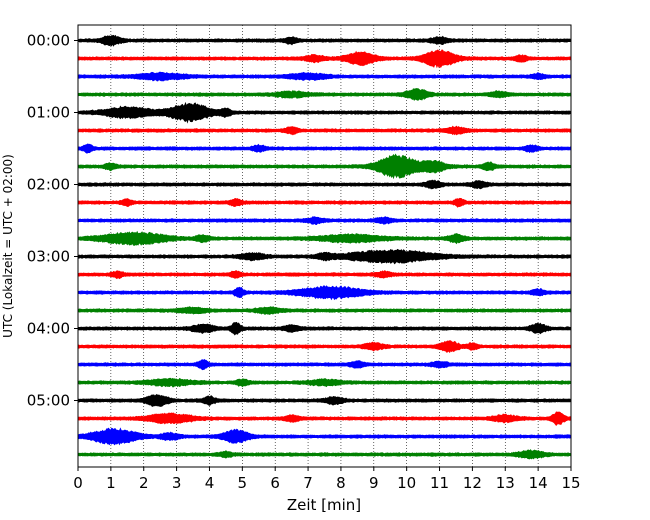 The width and height of the screenshot is (650, 520). I want to click on y-axis-label: UTC (Lokalzeit = UTC + 02:00), so click(8, 246).